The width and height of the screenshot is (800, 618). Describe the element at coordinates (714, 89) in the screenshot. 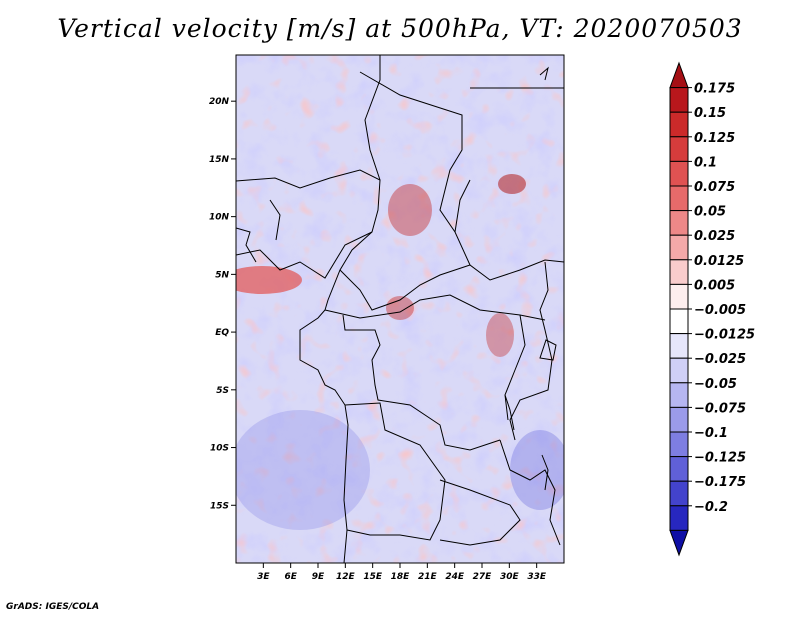

I see `colorbar-label: 0.175` at that location.